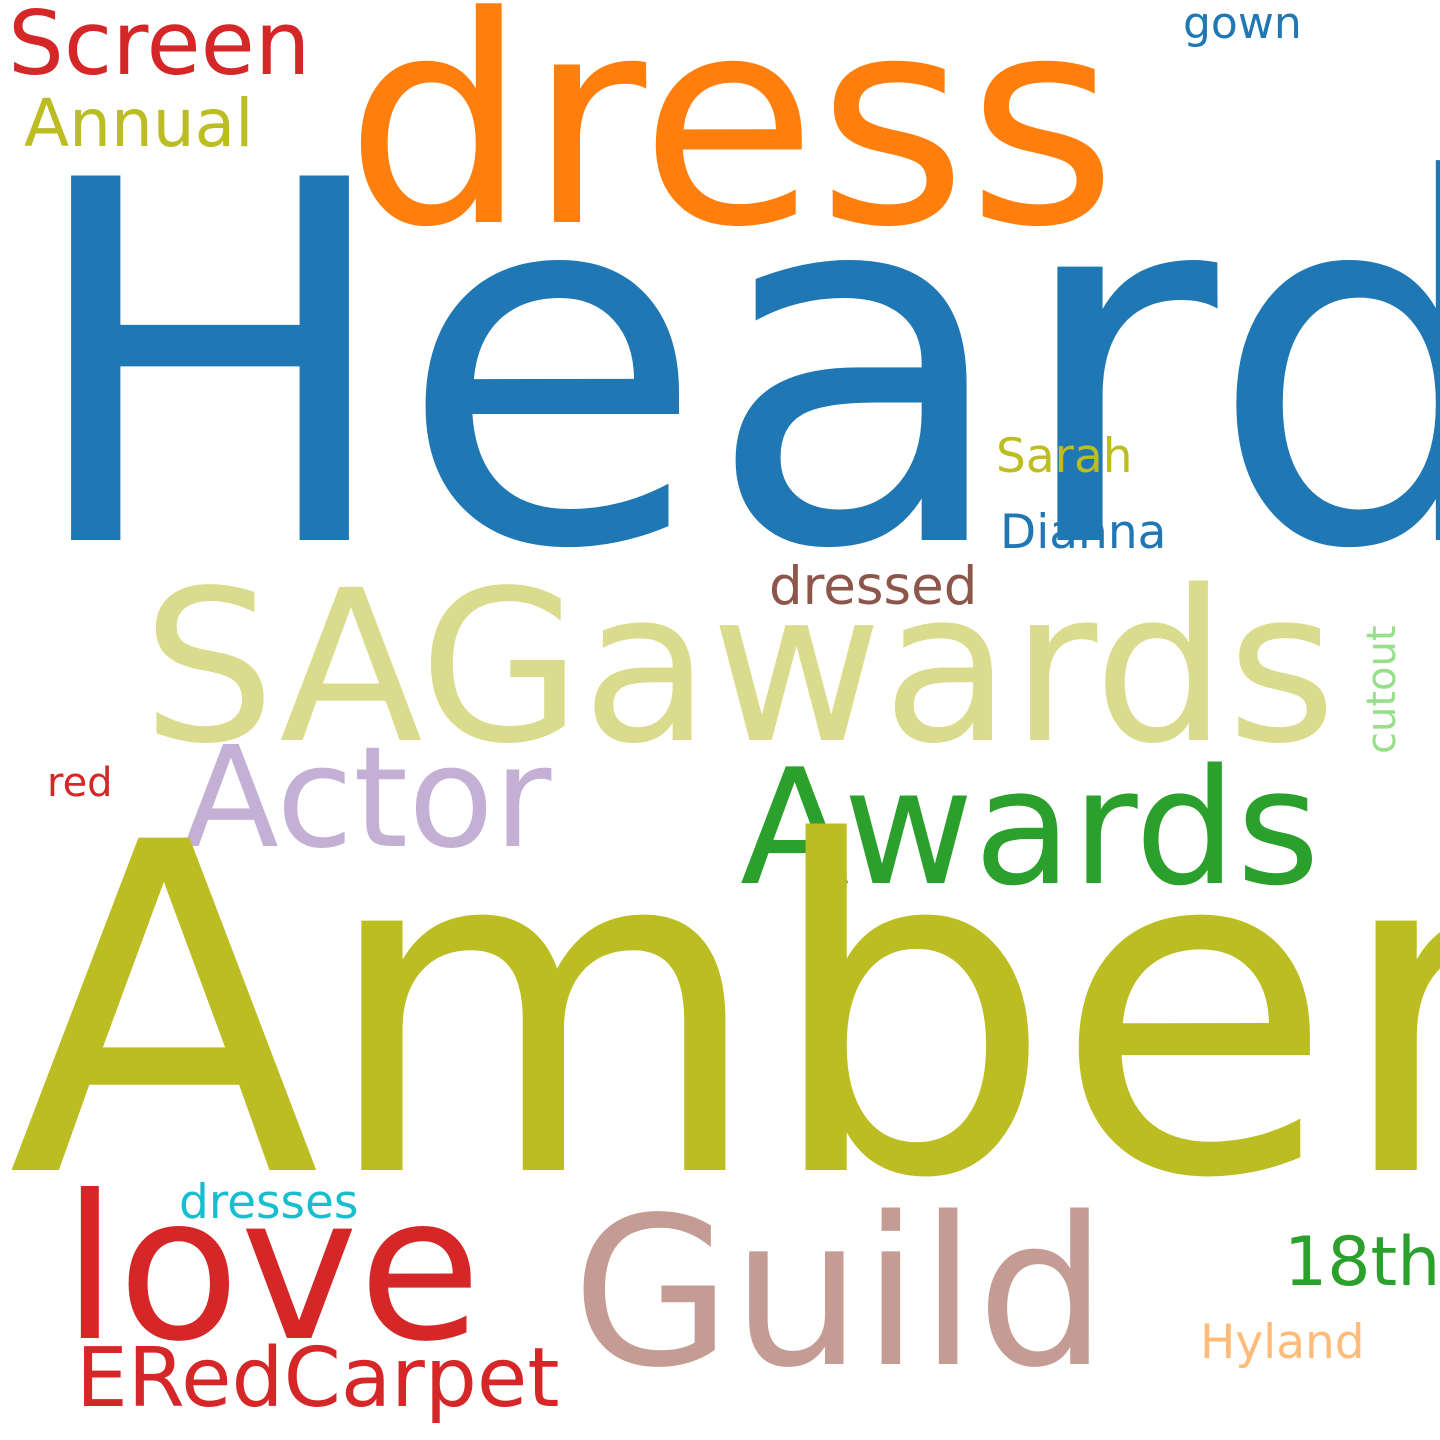 The width and height of the screenshot is (1440, 1440). I want to click on word-love: love, so click(271, 1269).